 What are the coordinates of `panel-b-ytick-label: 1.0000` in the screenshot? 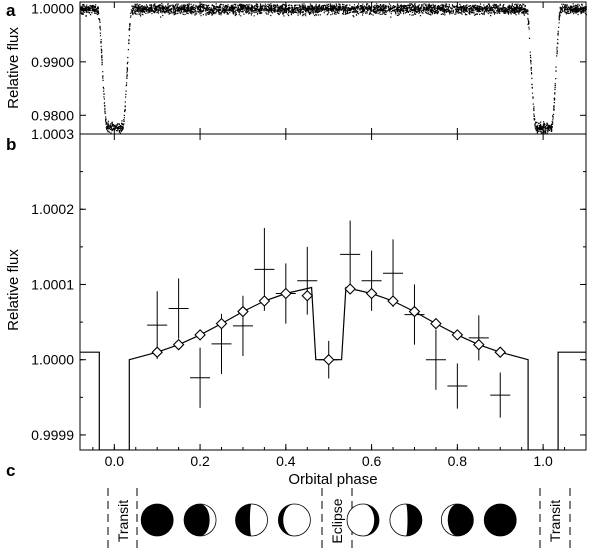 It's located at (52, 360).